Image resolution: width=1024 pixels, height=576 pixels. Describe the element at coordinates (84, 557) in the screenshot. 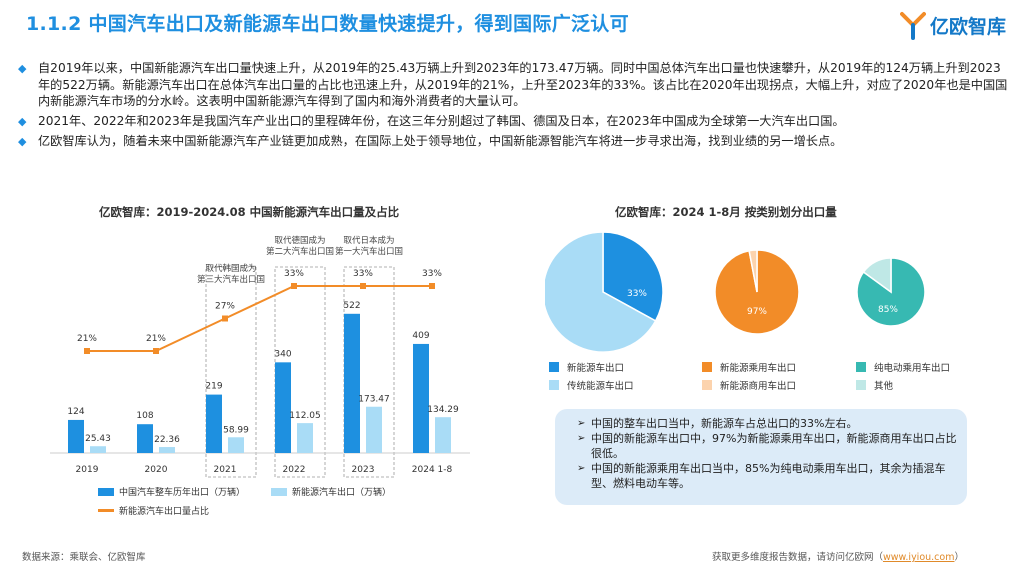

I see `data-source: 数据来源：乘联会、亿欧智库` at that location.